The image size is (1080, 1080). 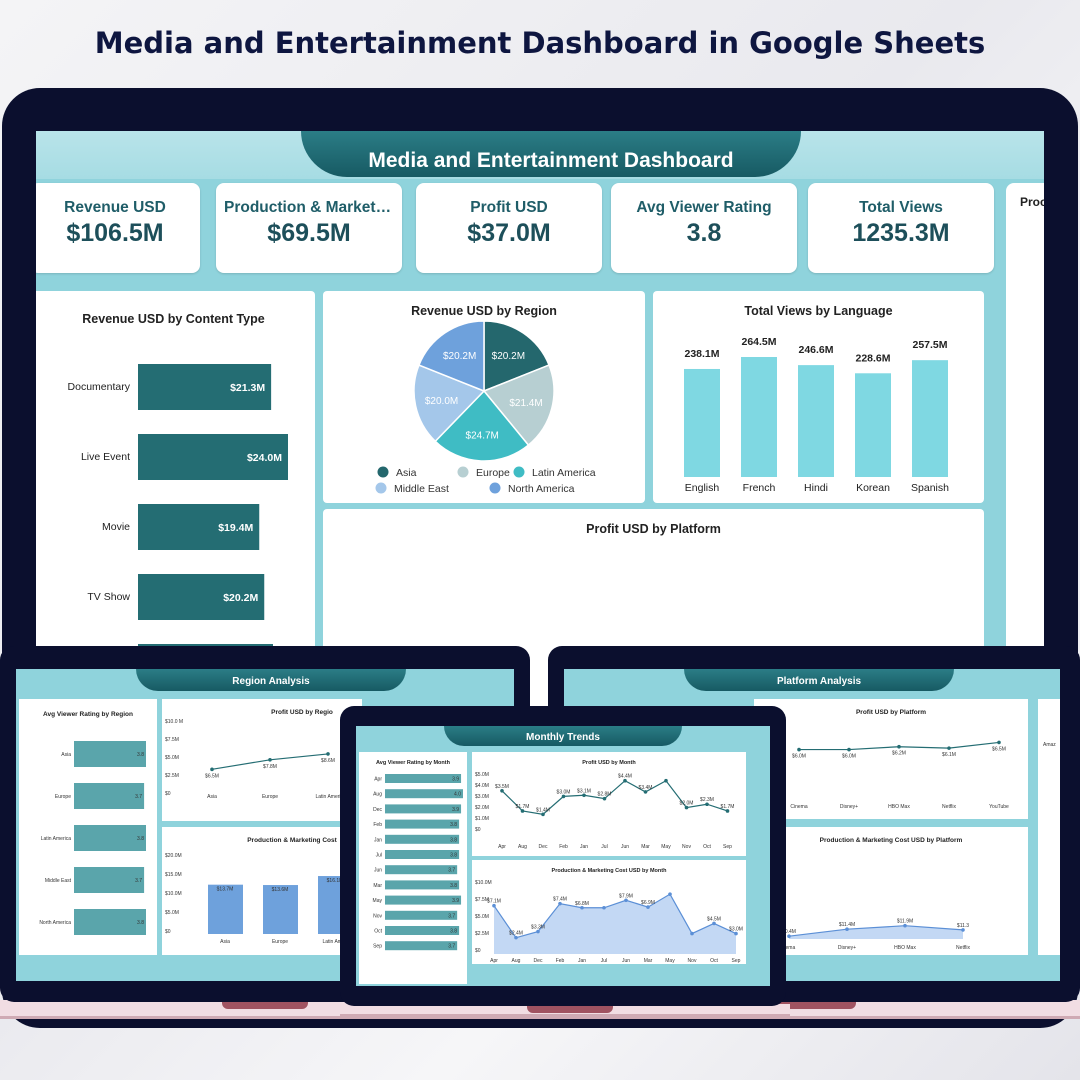 I want to click on bar-value-label: 257.5M, so click(x=929, y=345).